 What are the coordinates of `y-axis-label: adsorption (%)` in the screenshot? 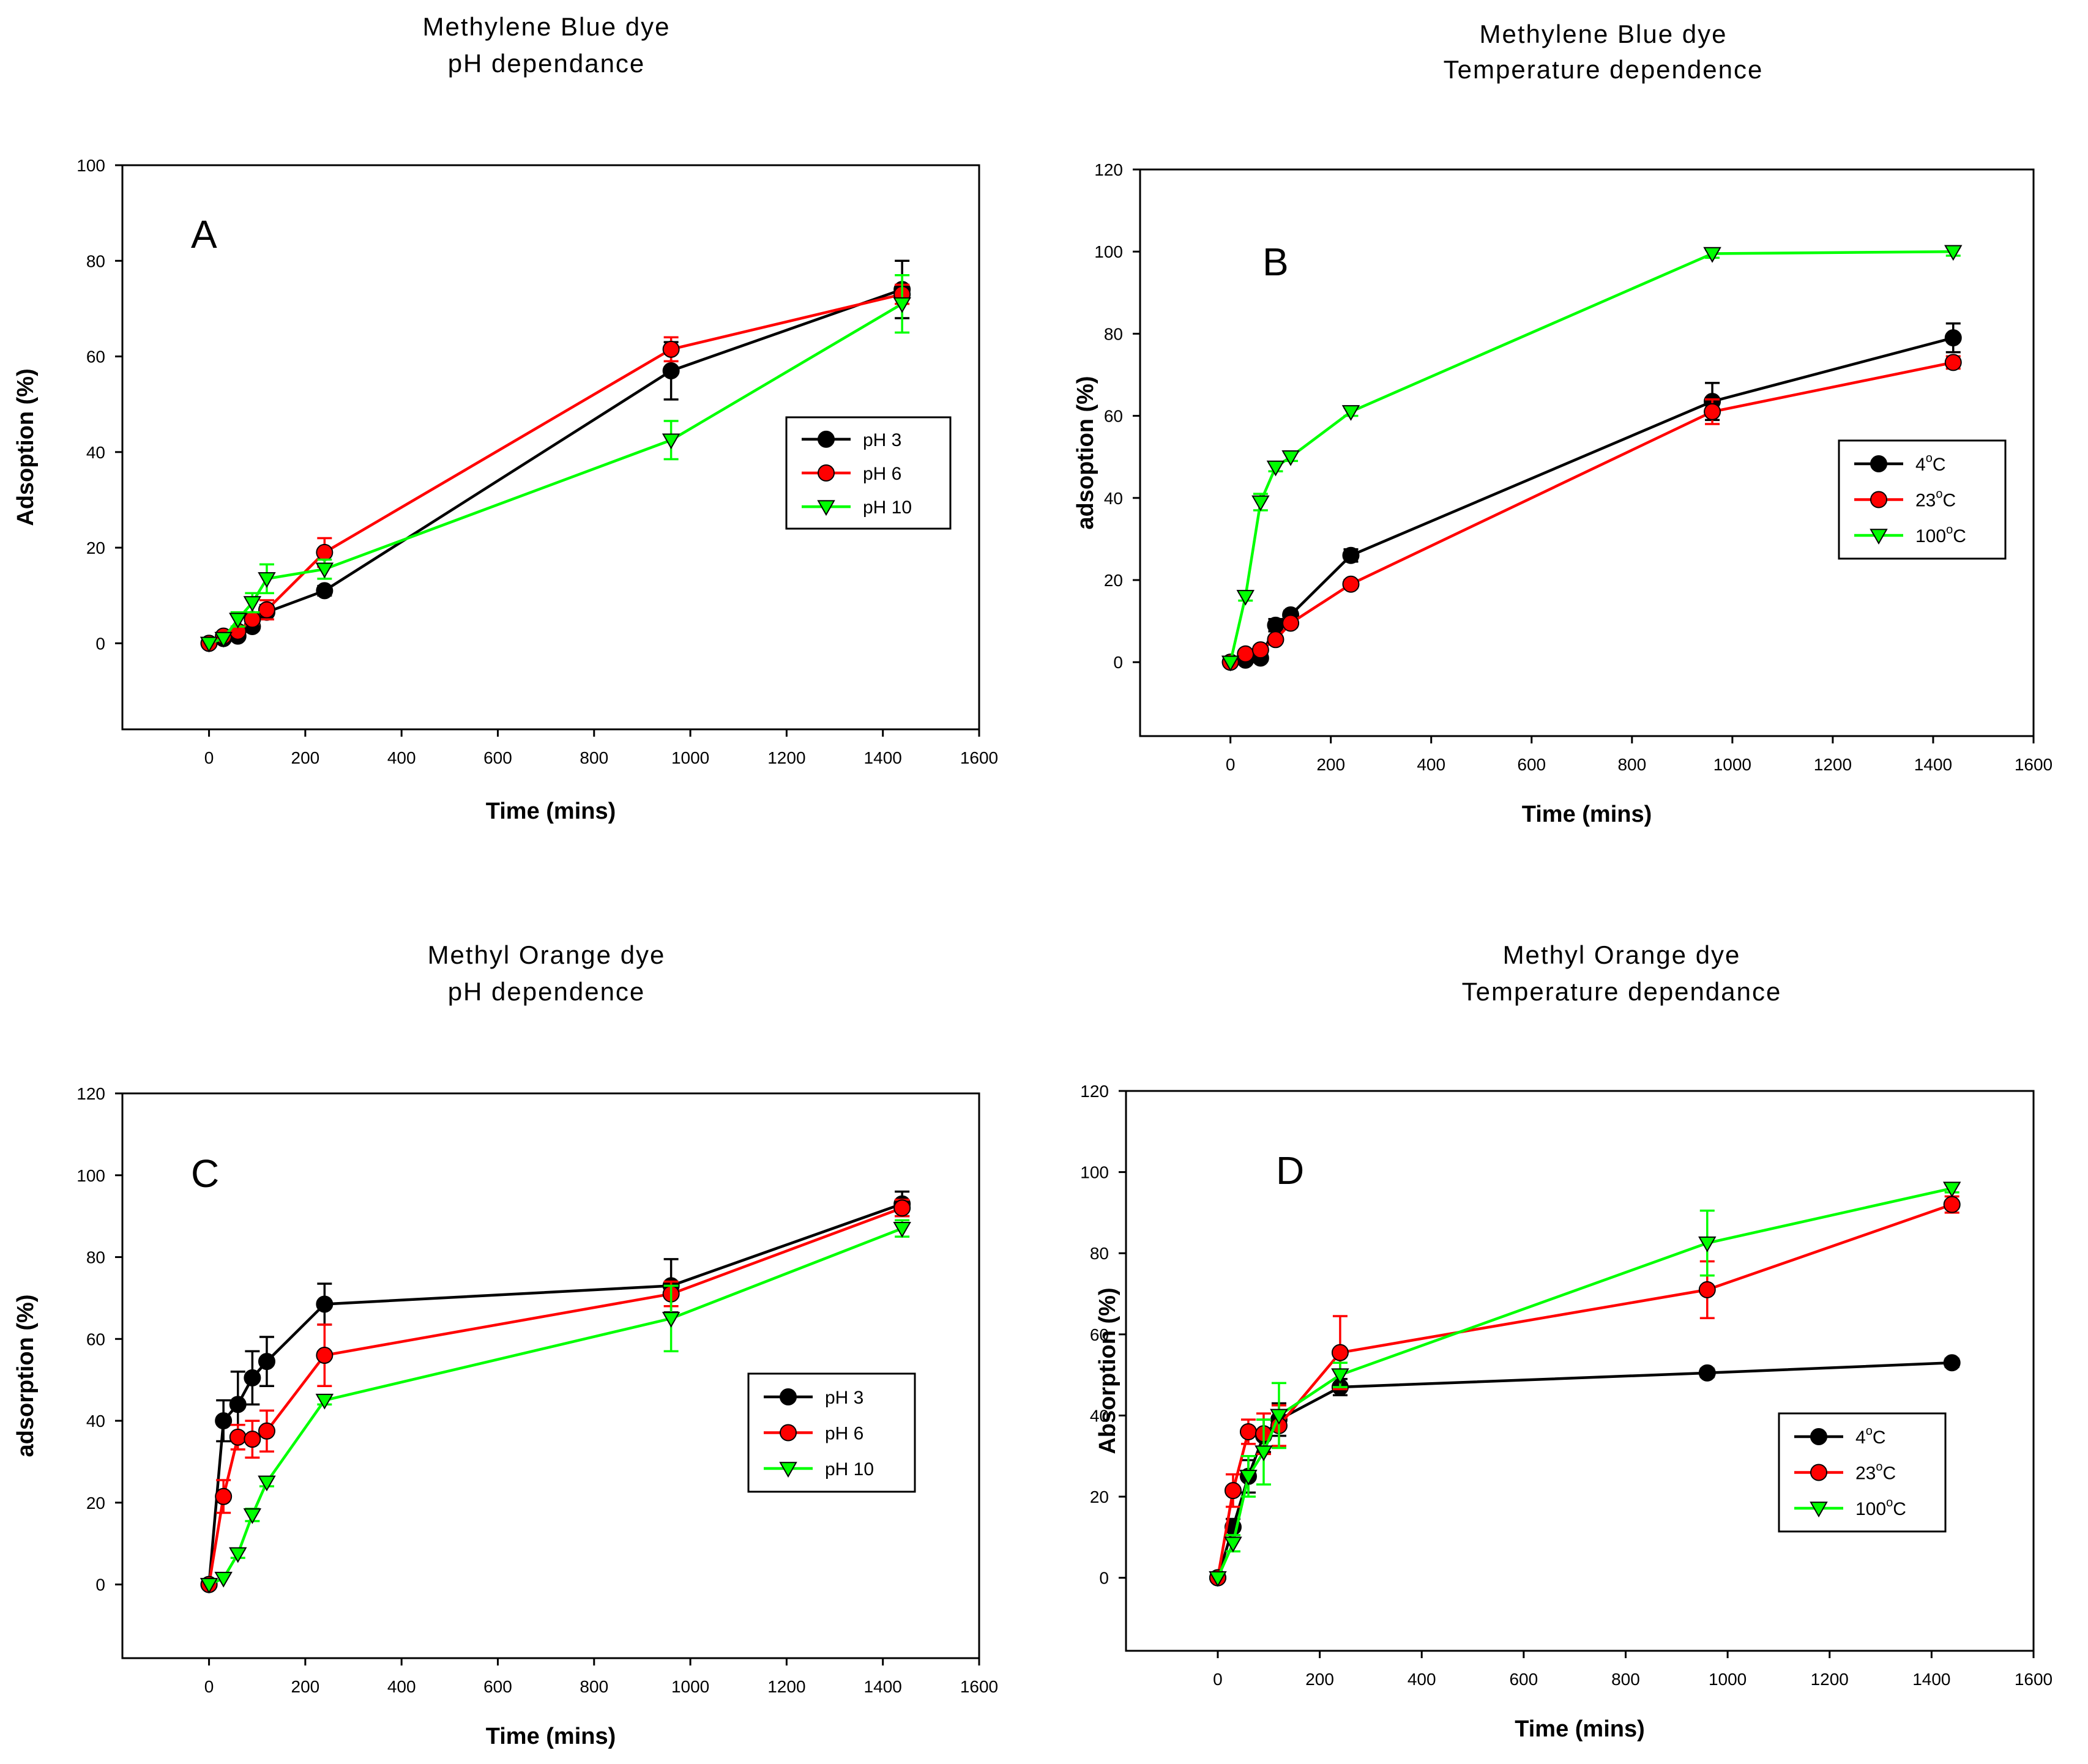 It's located at (26, 1376).